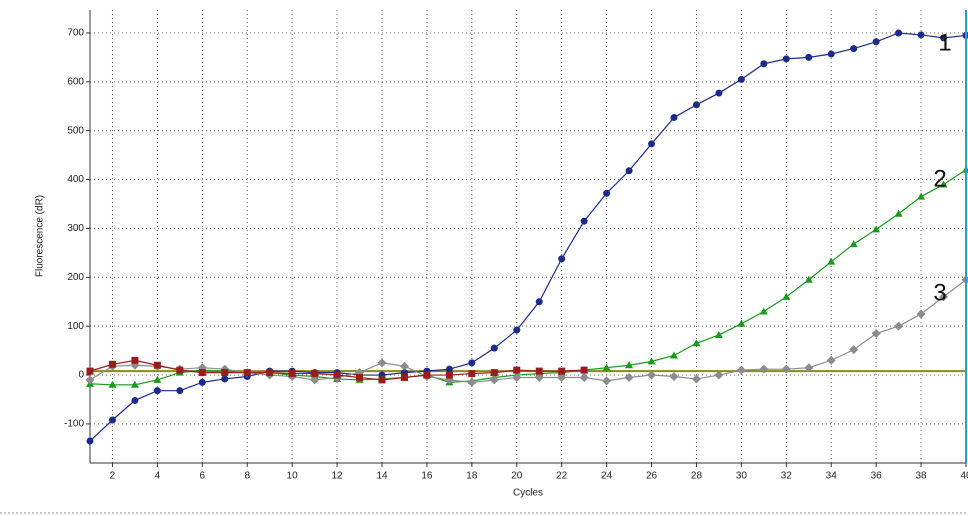 The height and width of the screenshot is (516, 968). I want to click on annotation: 2, so click(939, 178).